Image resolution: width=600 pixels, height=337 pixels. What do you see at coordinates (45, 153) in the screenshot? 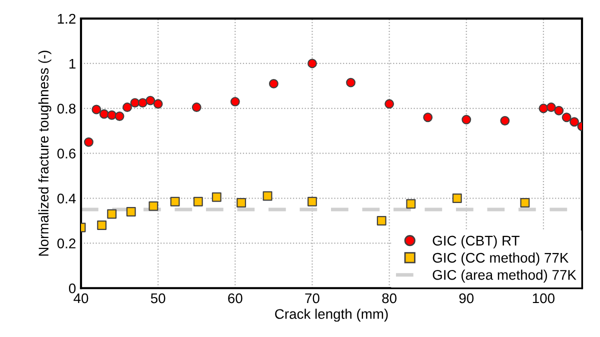
I see `y-axis-title: Normalized fracture toughness (-)` at bounding box center [45, 153].